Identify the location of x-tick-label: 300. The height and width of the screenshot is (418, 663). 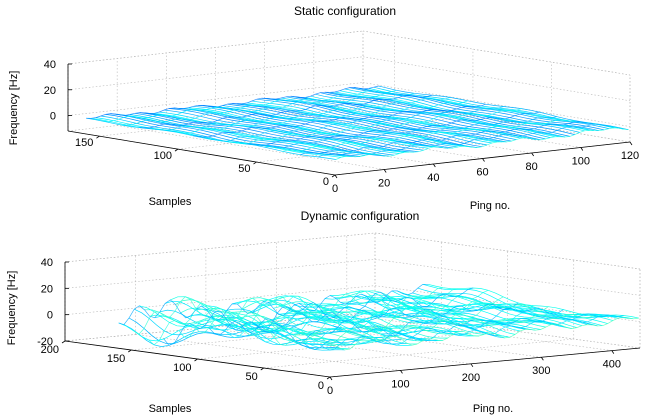
(541, 371).